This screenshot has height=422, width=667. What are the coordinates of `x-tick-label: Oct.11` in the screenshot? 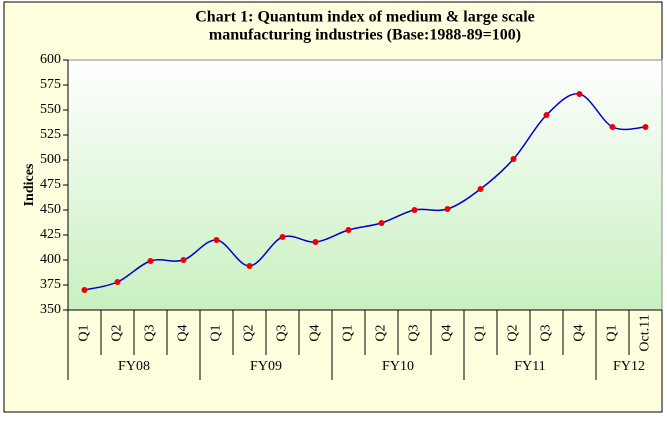 It's located at (645, 332).